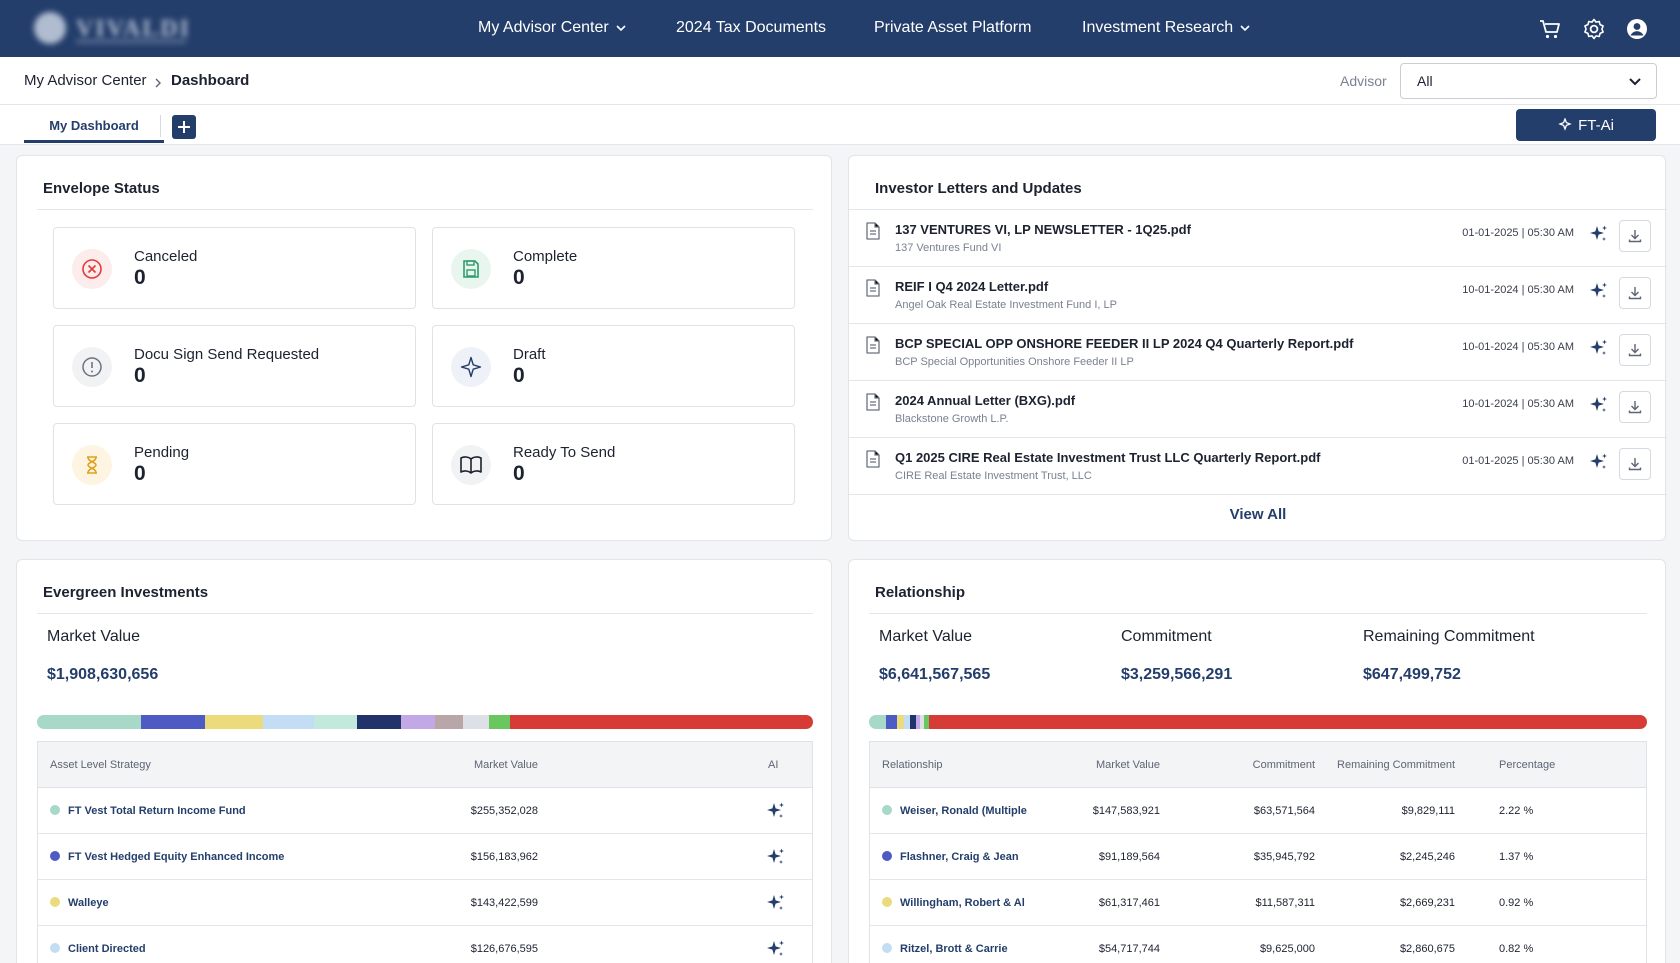 This screenshot has width=1680, height=963. I want to click on chevron-down-icon, so click(1245, 28).